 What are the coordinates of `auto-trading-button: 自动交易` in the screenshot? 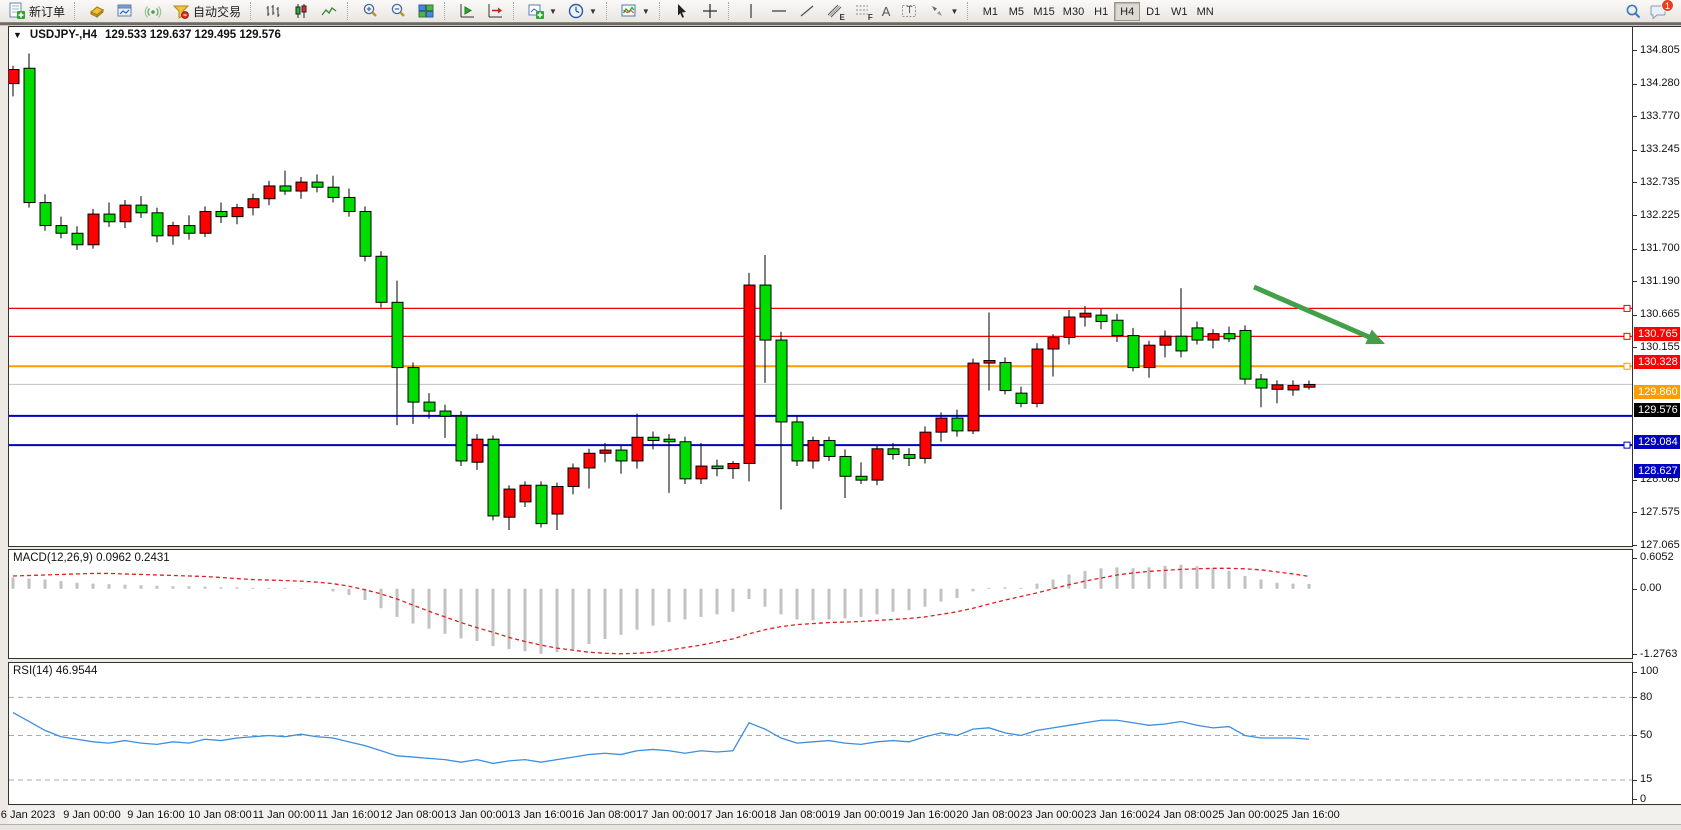 It's located at (206, 11).